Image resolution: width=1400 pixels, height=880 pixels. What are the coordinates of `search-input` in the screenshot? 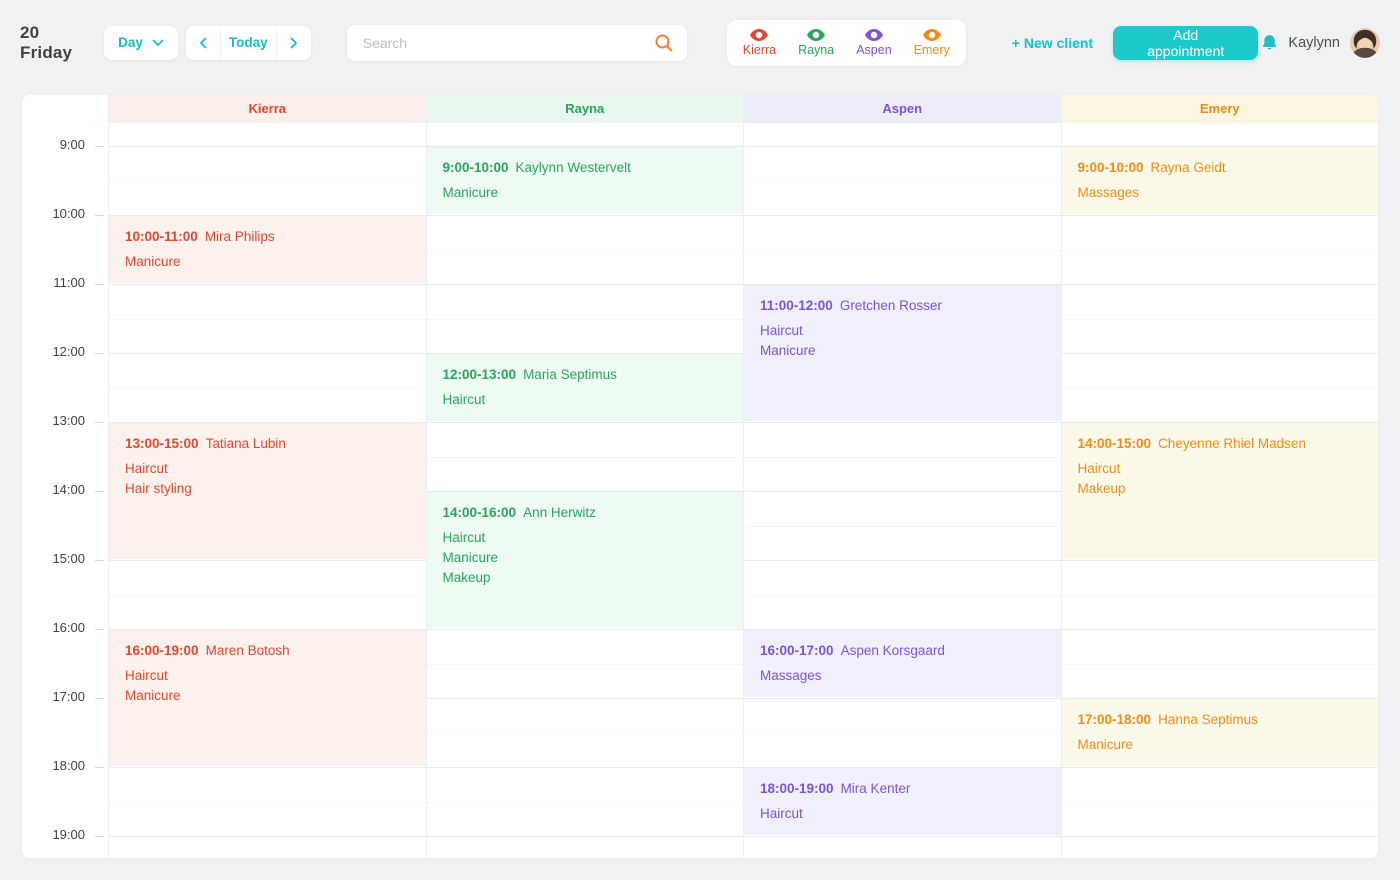 It's located at (516, 42).